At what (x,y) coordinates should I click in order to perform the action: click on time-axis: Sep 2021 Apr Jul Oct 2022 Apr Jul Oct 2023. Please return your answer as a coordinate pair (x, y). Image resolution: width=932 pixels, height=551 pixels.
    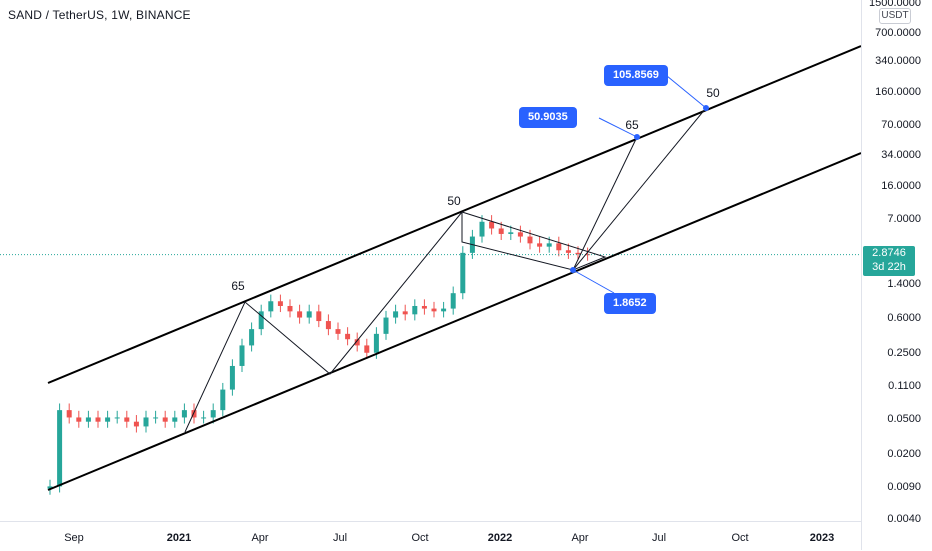
    Looking at the image, I should click on (430, 536).